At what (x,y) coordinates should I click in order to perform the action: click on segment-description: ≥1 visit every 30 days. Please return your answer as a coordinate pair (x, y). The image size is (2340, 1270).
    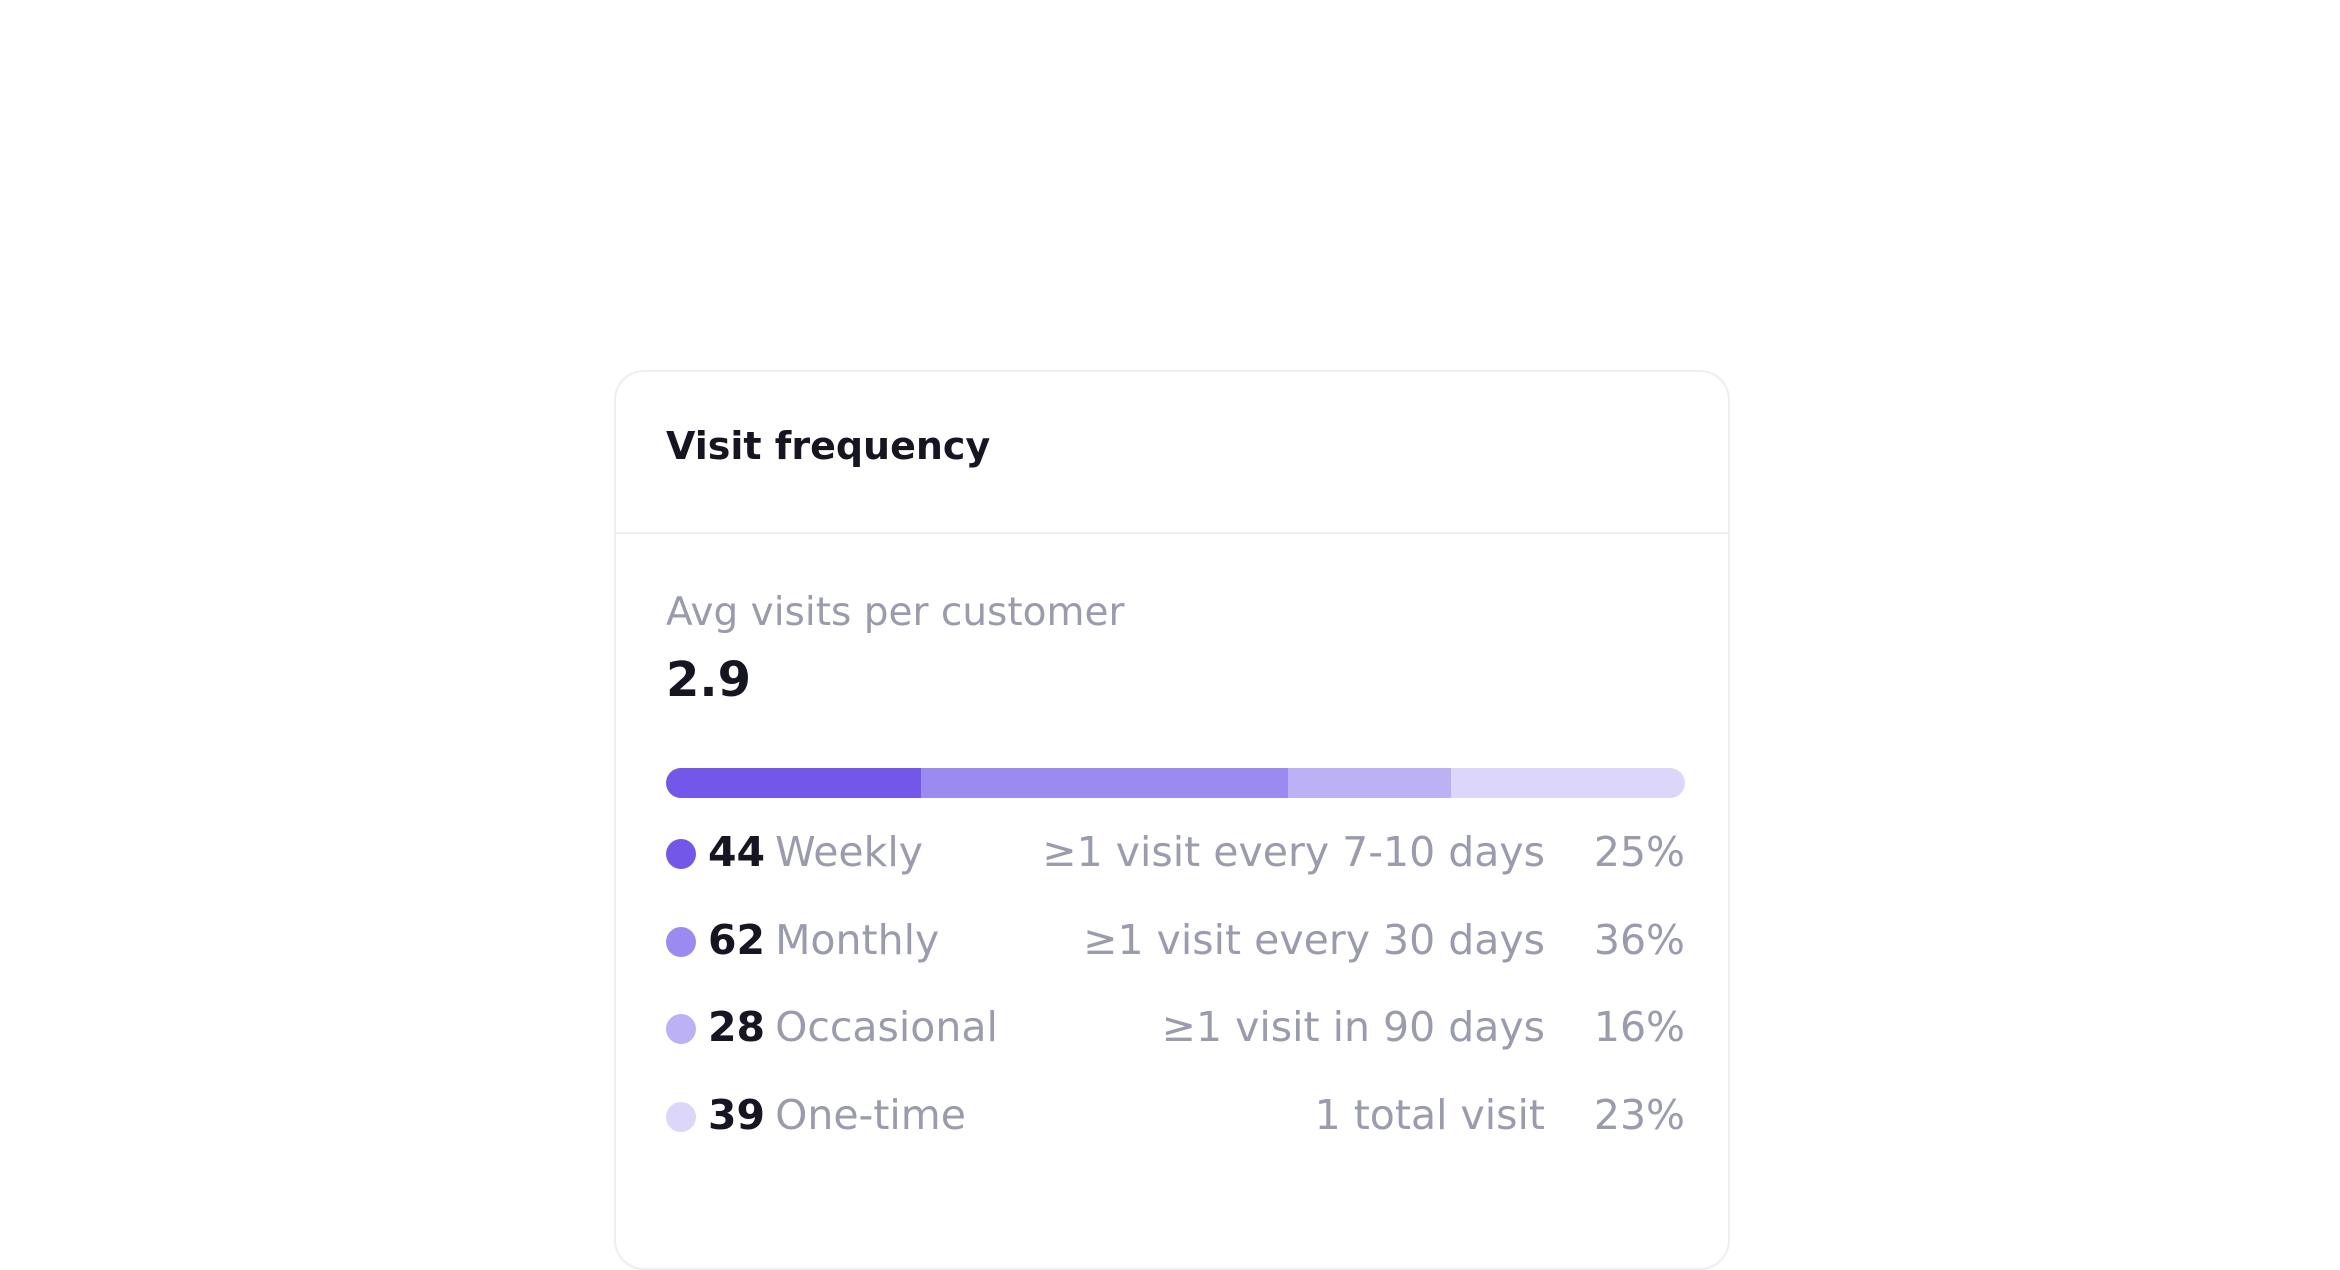
    Looking at the image, I should click on (1314, 939).